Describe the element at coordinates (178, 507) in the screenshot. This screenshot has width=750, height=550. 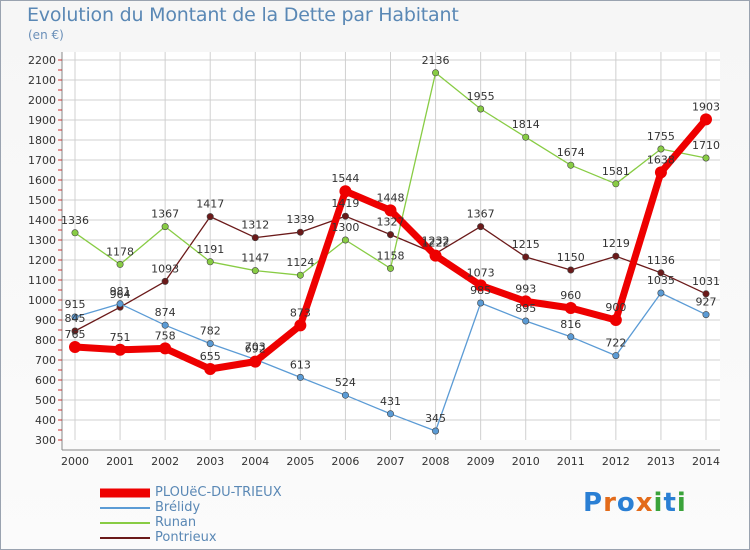
I see `legend-label: Brélidy` at that location.